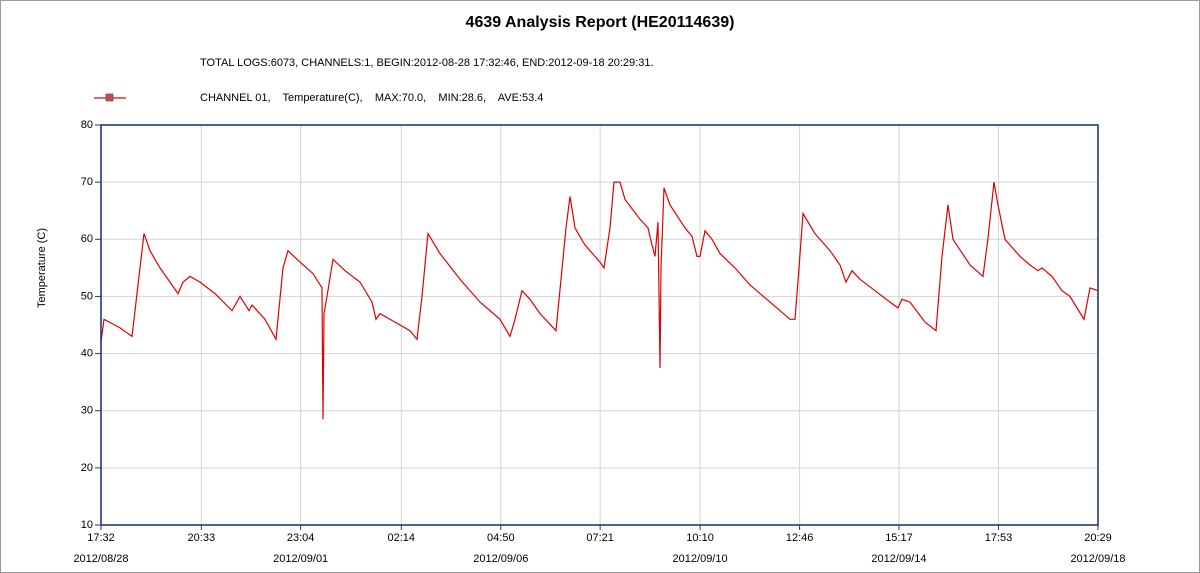 Image resolution: width=1200 pixels, height=573 pixels. I want to click on y-tick-label: 70, so click(87, 182).